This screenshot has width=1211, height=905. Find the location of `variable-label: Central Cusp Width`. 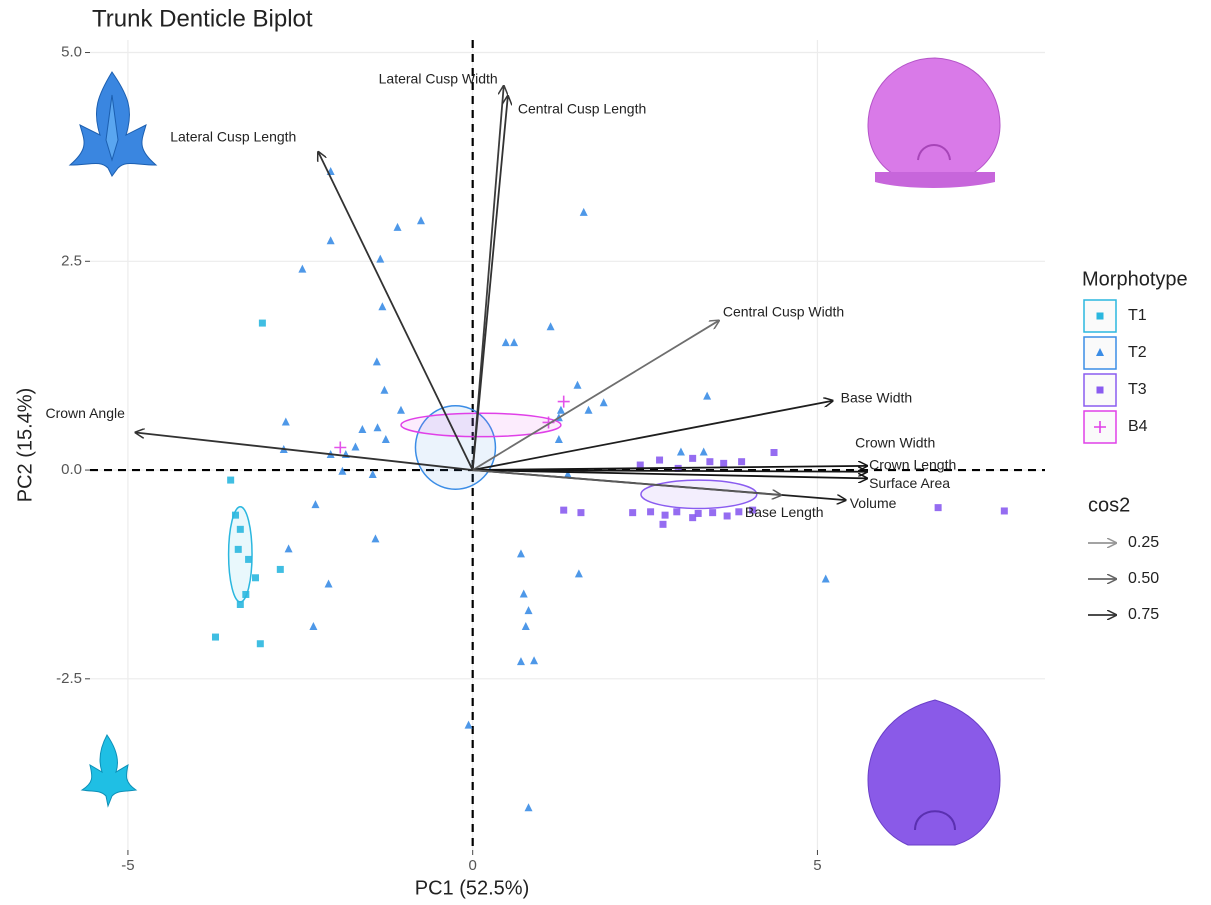

variable-label: Central Cusp Width is located at coordinates (783, 311).